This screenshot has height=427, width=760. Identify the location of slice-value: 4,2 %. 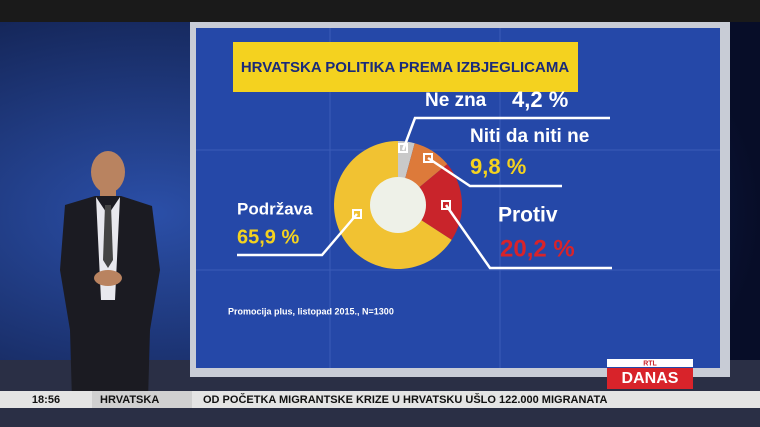
(540, 99).